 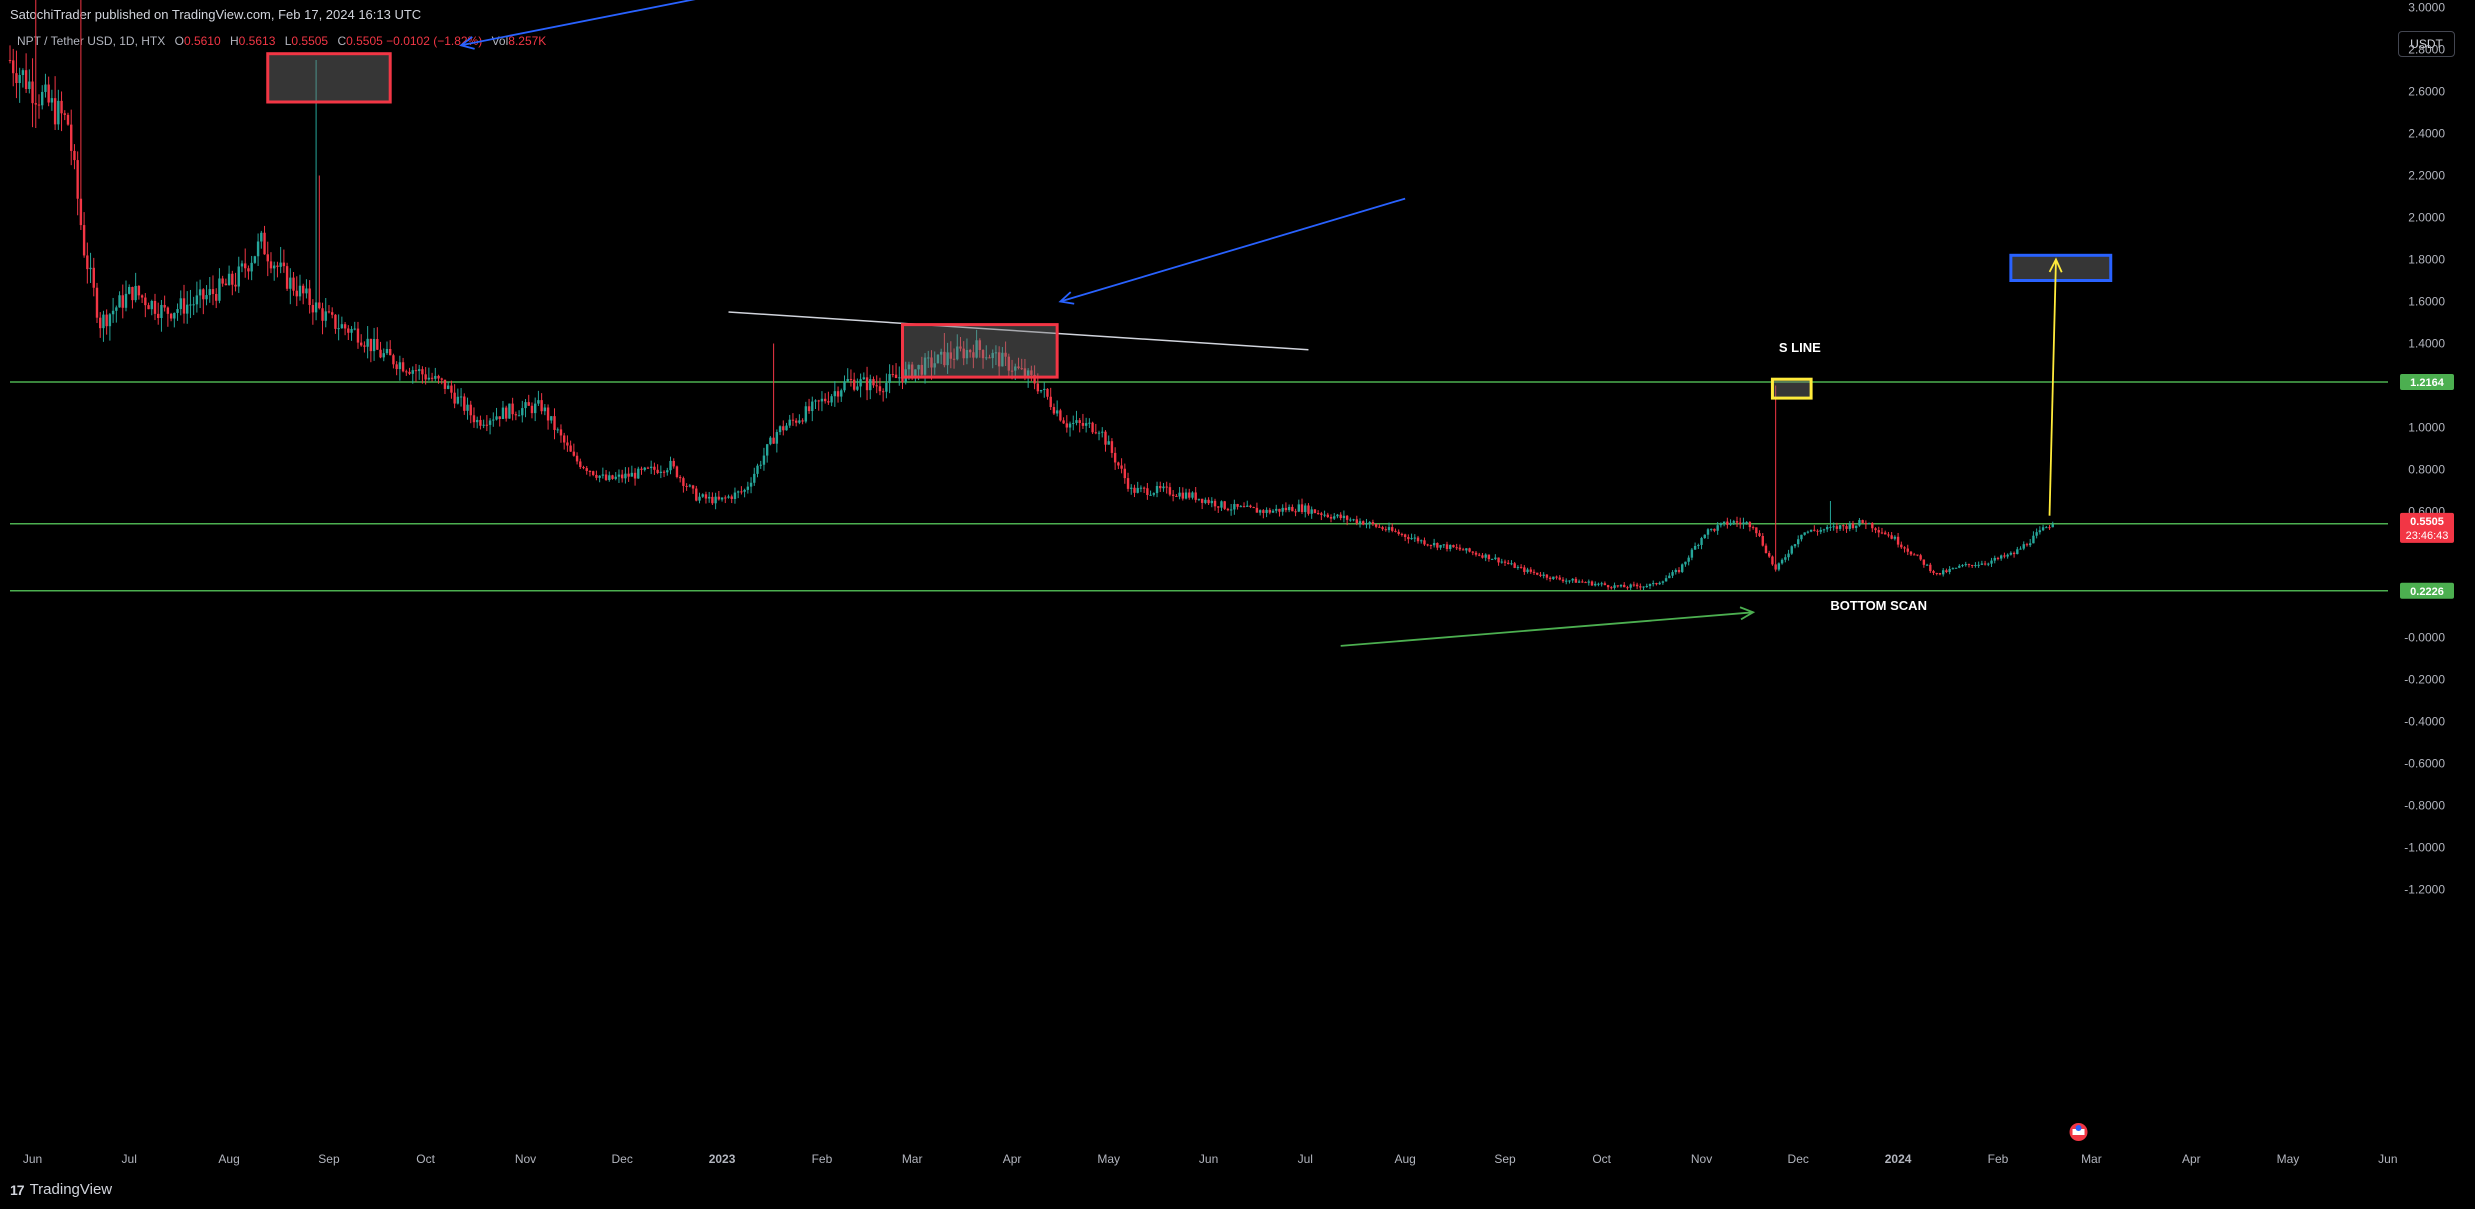 I want to click on legend-change: −0.0102 (−1.82%), so click(x=434, y=41).